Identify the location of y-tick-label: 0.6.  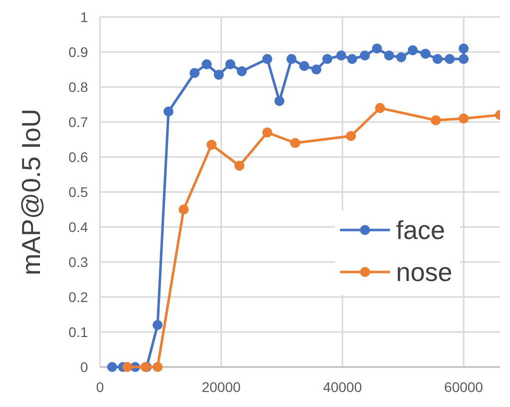
(78, 156).